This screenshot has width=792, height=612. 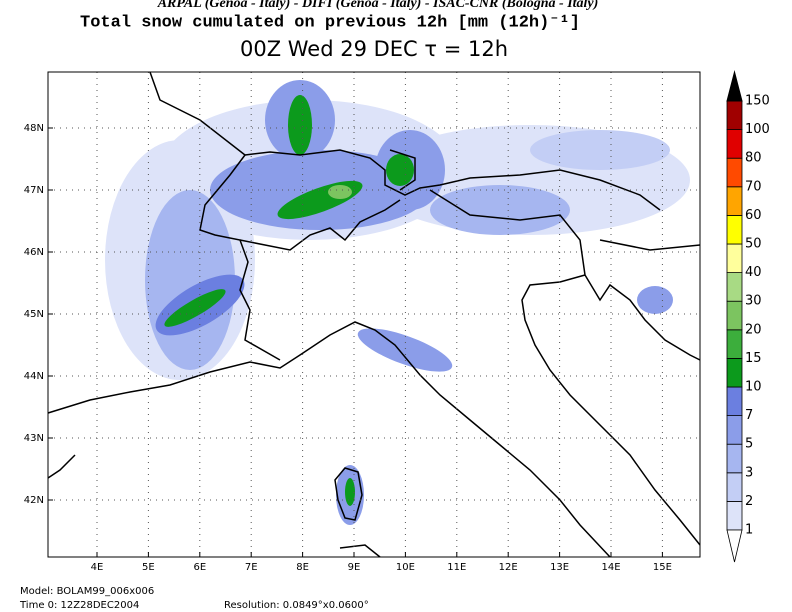 What do you see at coordinates (296, 605) in the screenshot?
I see `footer-resolution: Resolution: 0.0849°x0.0600°` at bounding box center [296, 605].